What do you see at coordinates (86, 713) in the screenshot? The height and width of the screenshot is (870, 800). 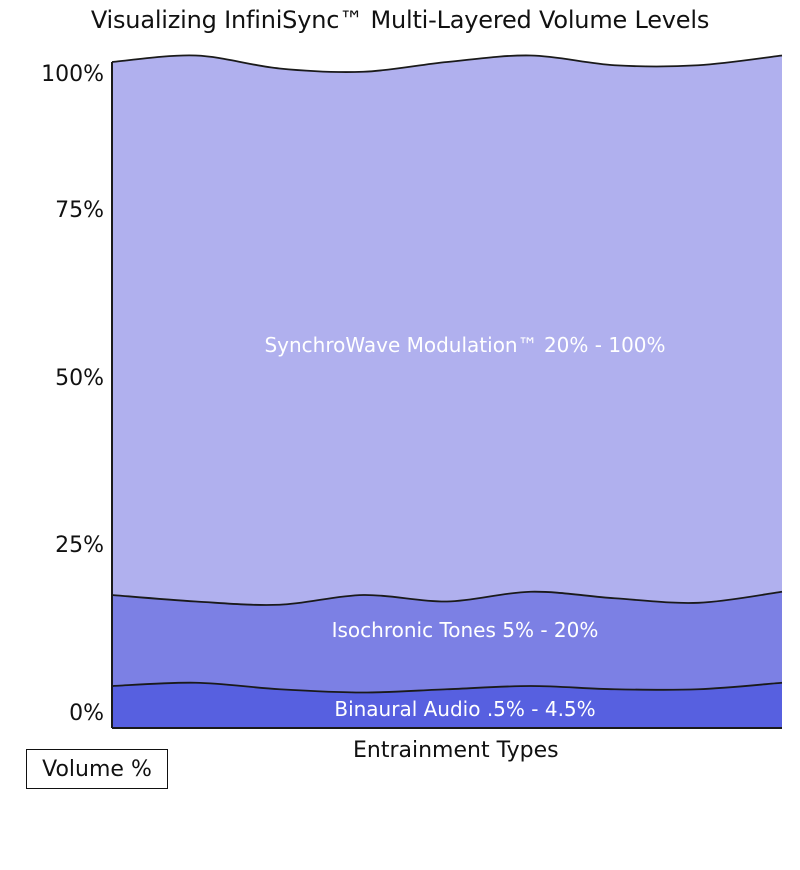 I see `y-tick-label: 0%` at bounding box center [86, 713].